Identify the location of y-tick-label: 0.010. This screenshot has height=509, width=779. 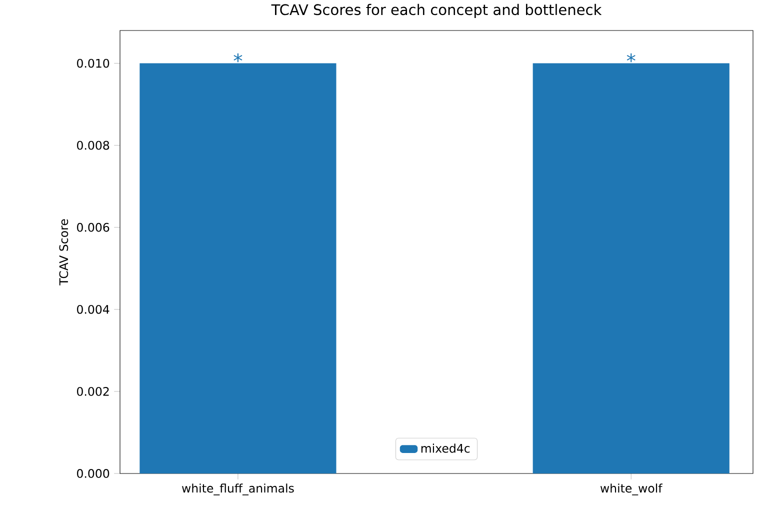
(93, 63).